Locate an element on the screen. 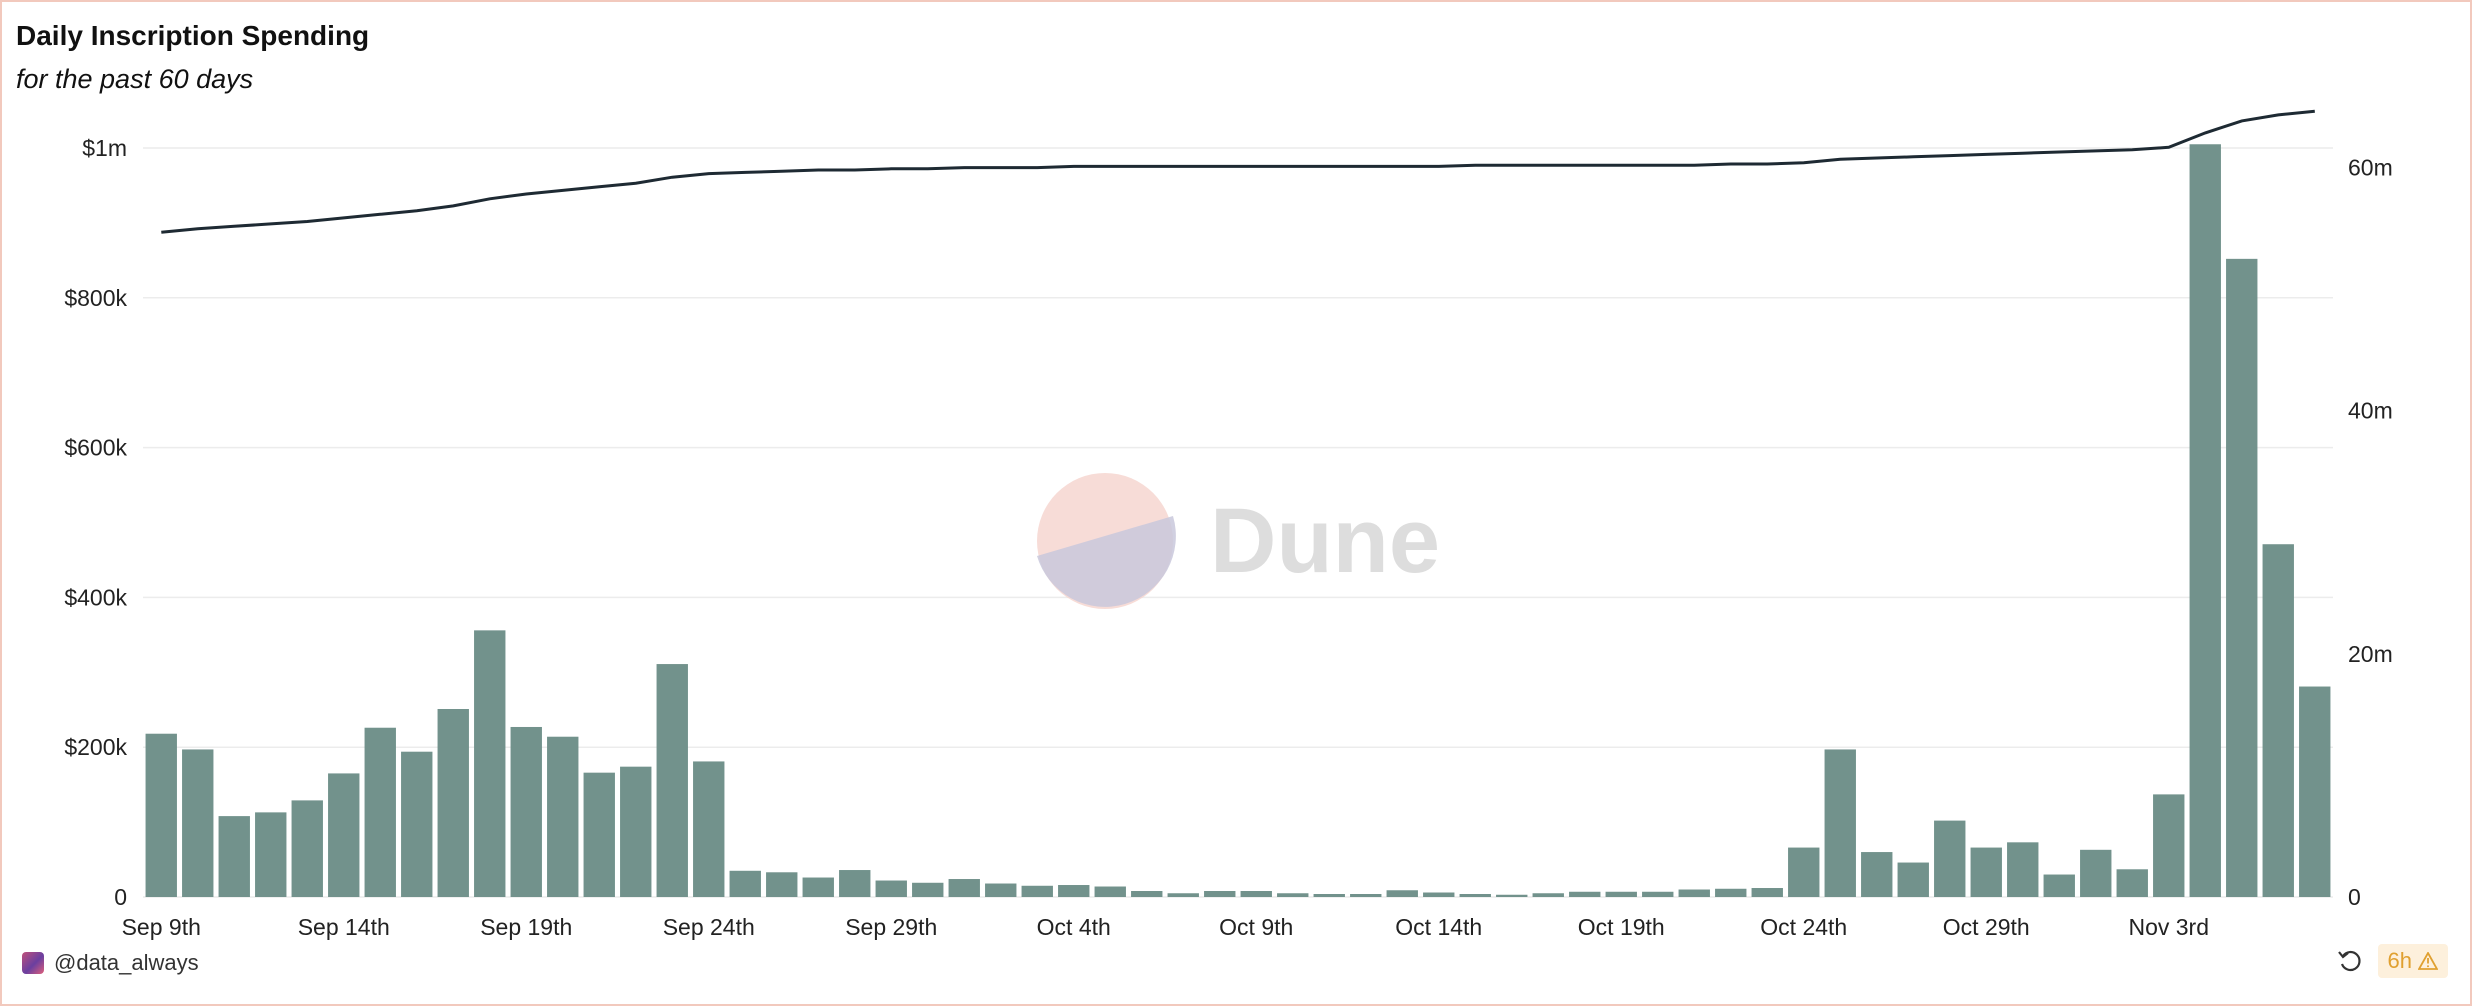  left-tick-label: $200k is located at coordinates (95, 747).